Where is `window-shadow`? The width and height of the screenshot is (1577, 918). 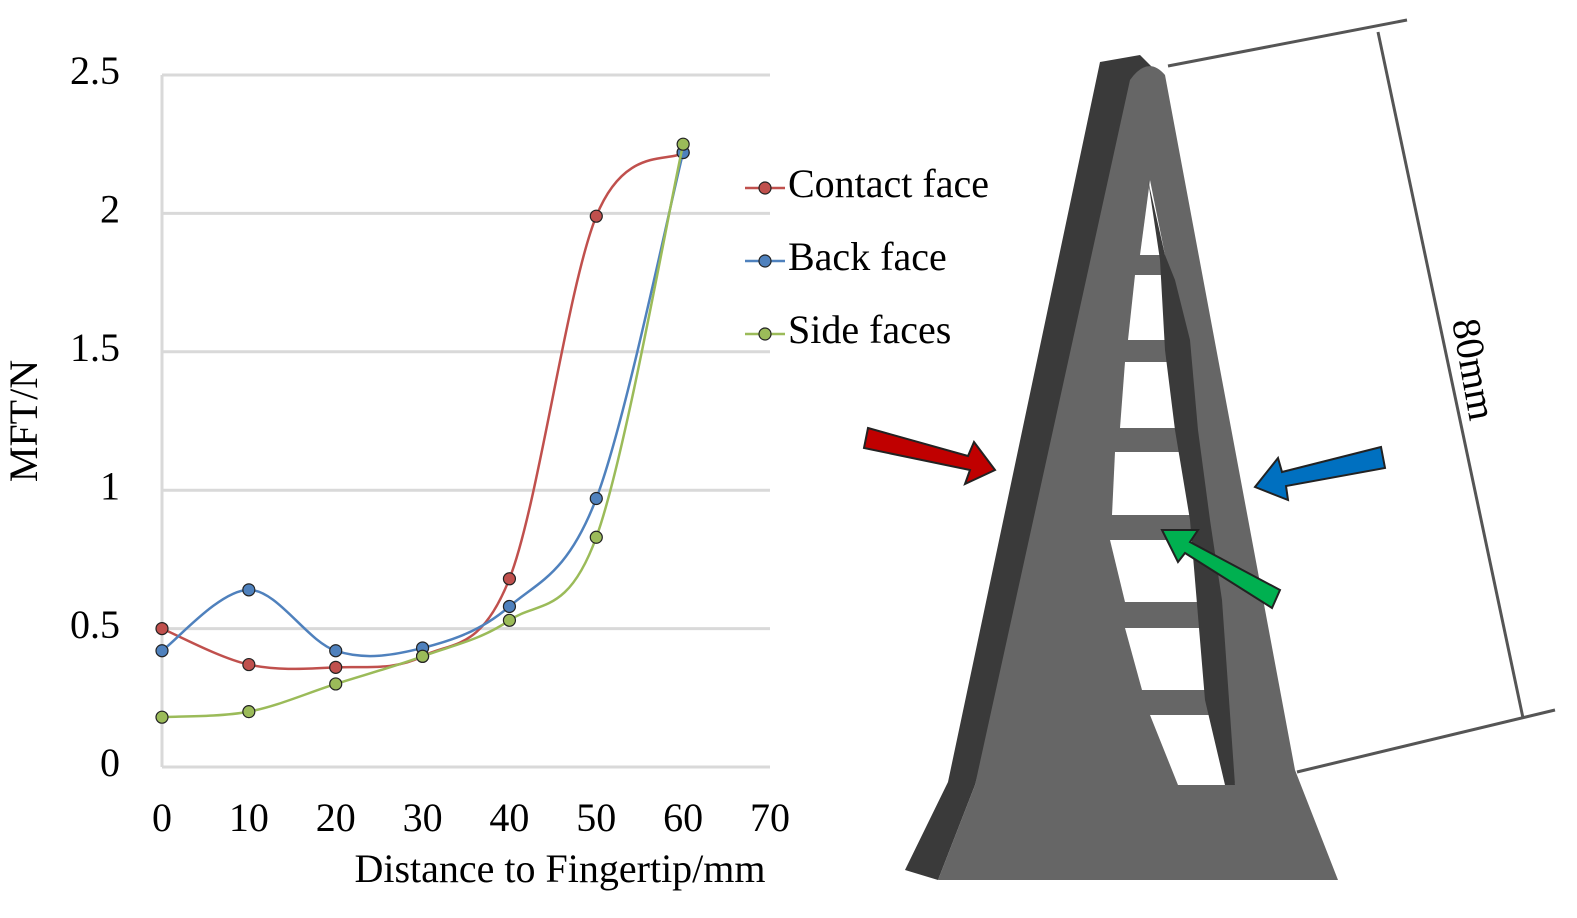 window-shadow is located at coordinates (1191, 482).